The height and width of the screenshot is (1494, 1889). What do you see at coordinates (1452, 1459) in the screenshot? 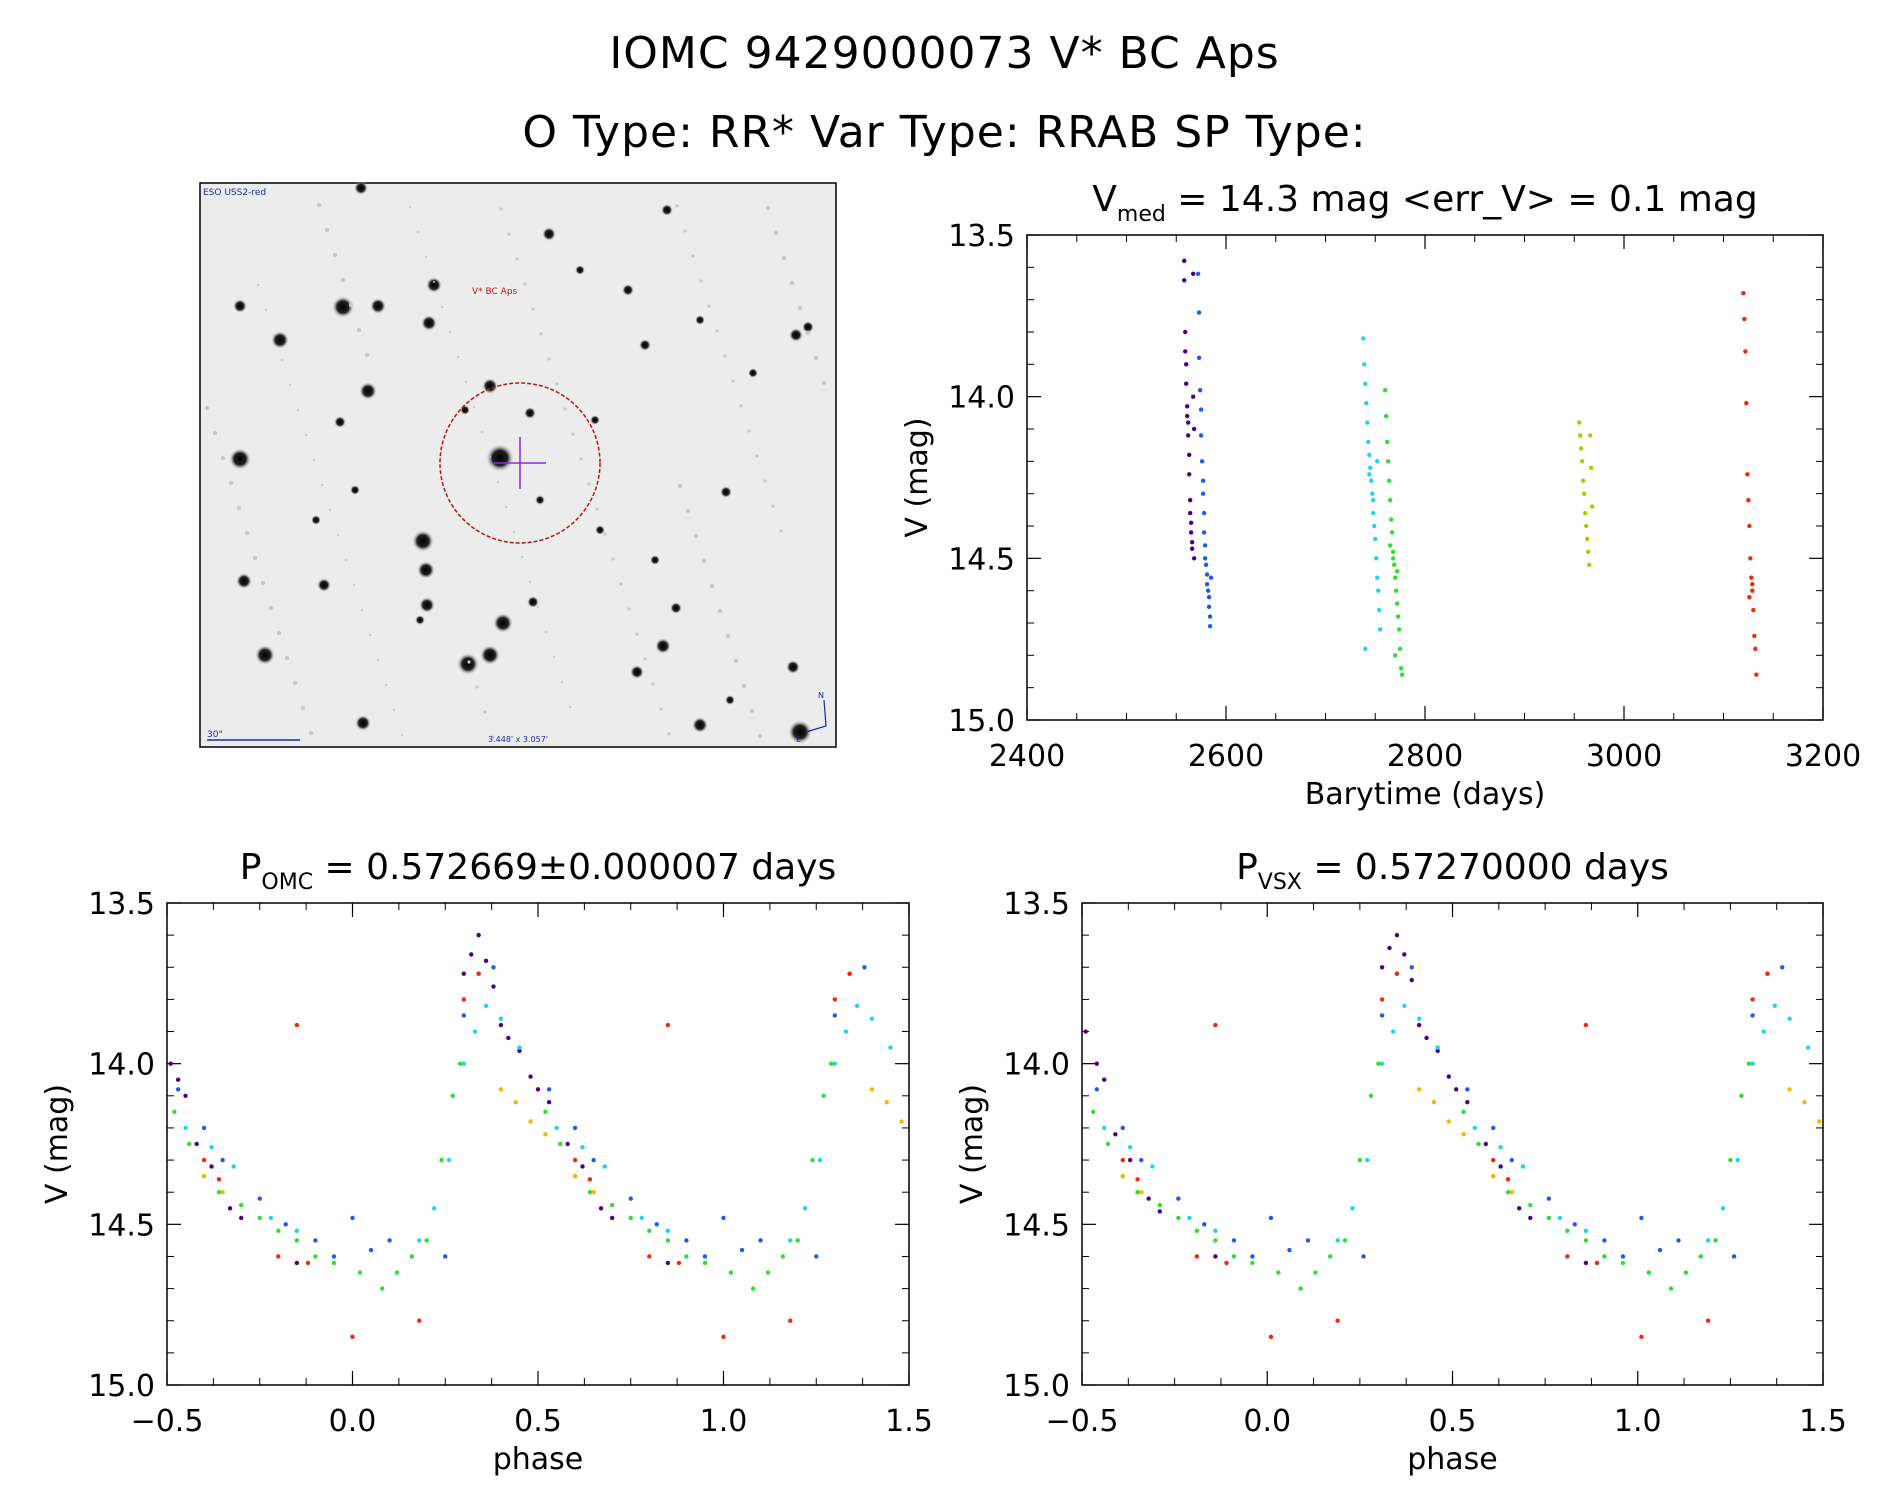
I see `phase_vsx-xlabel: phase` at bounding box center [1452, 1459].